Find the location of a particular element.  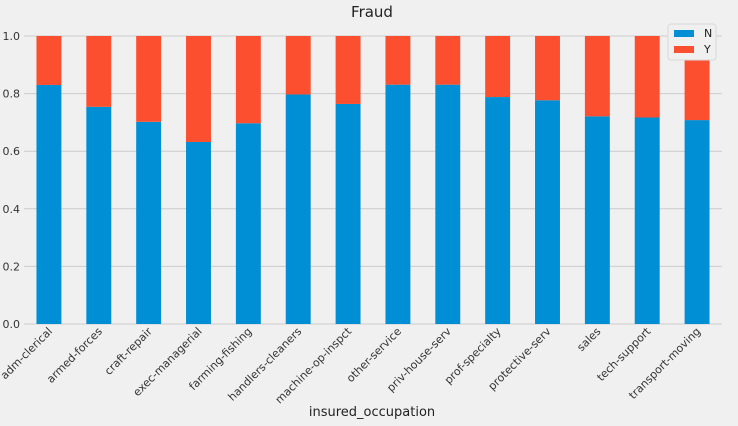

bar-n-protective-serv is located at coordinates (547, 212).